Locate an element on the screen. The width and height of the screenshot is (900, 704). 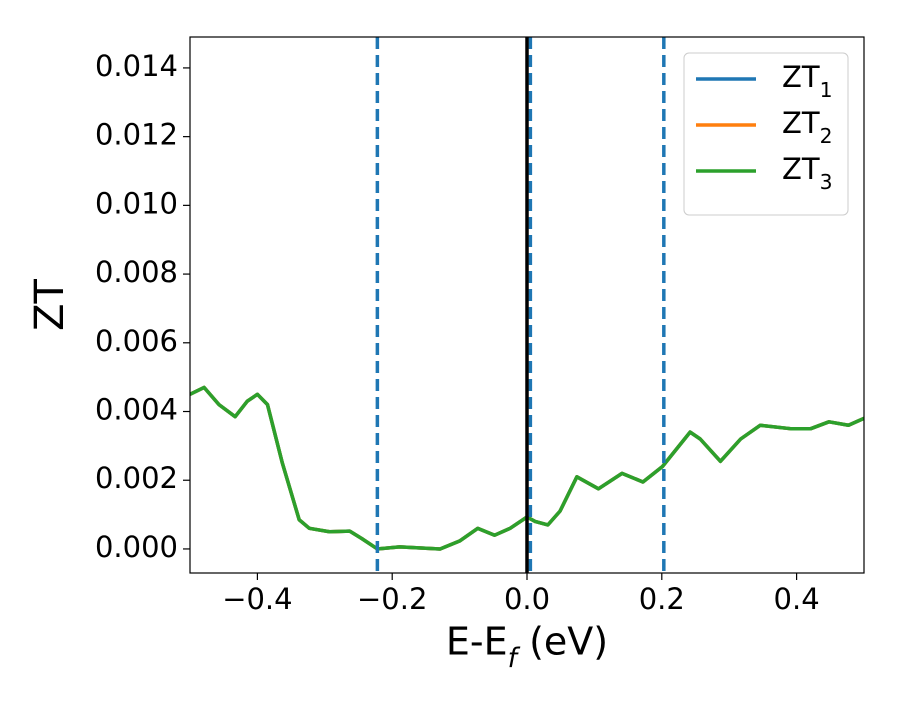
x-tick-label: −0.4 is located at coordinates (257, 599).